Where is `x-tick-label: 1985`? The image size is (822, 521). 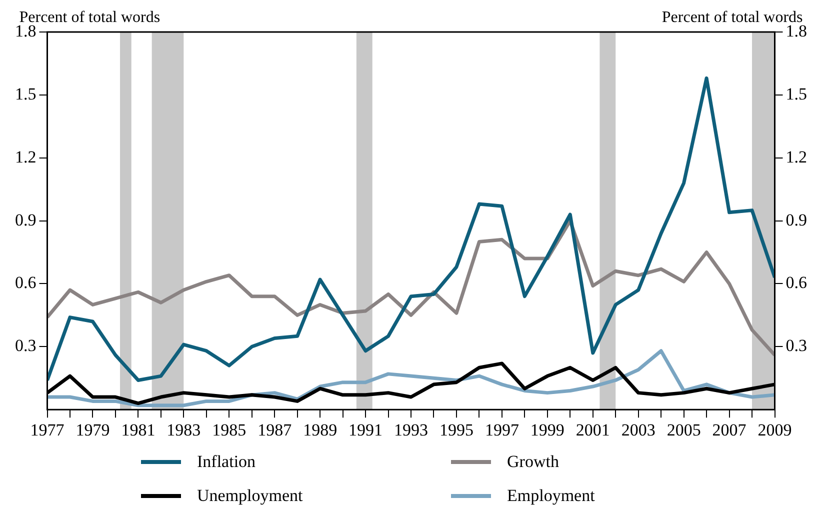 x-tick-label: 1985 is located at coordinates (229, 430).